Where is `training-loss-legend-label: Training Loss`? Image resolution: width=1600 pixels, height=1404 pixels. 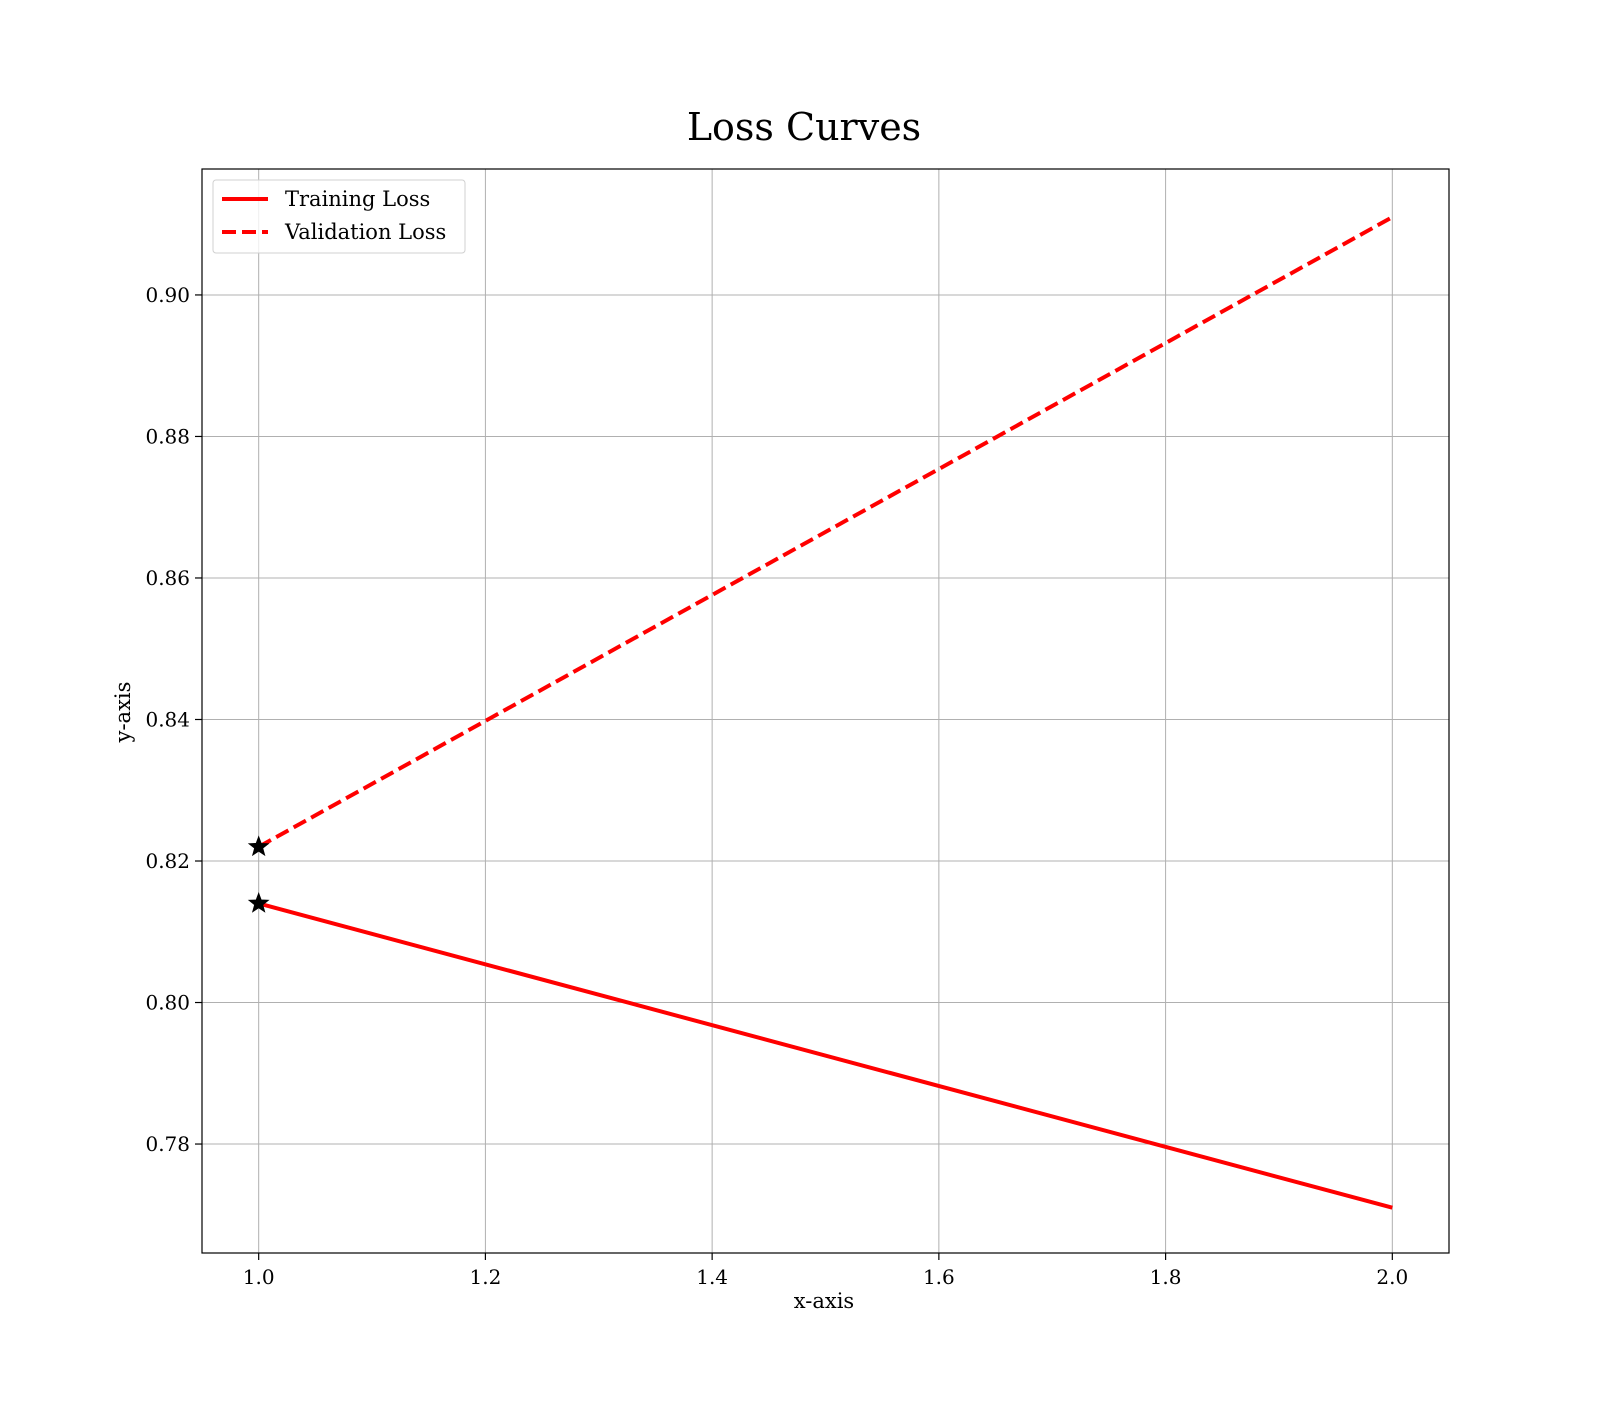 training-loss-legend-label: Training Loss is located at coordinates (357, 199).